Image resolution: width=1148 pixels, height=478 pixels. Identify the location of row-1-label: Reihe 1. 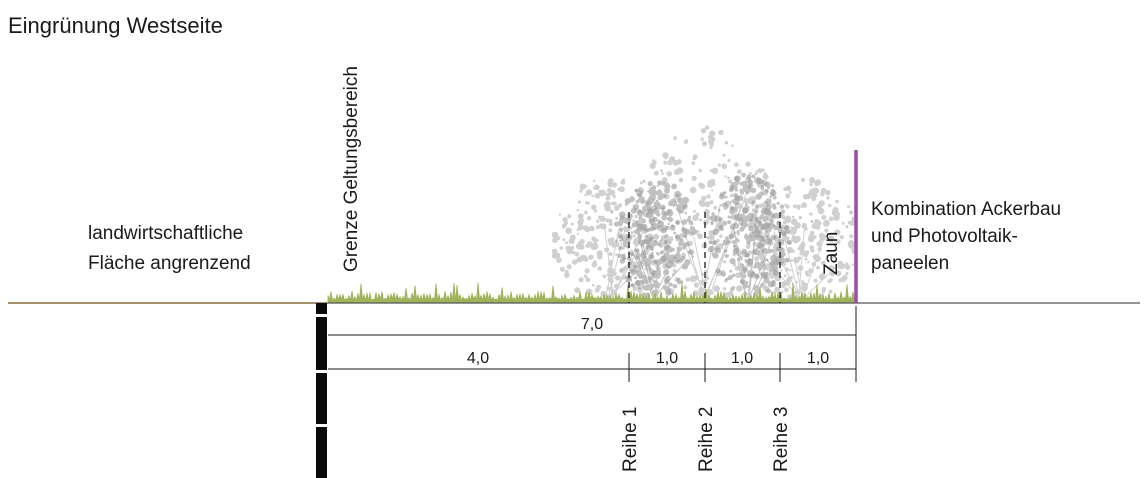
(630, 440).